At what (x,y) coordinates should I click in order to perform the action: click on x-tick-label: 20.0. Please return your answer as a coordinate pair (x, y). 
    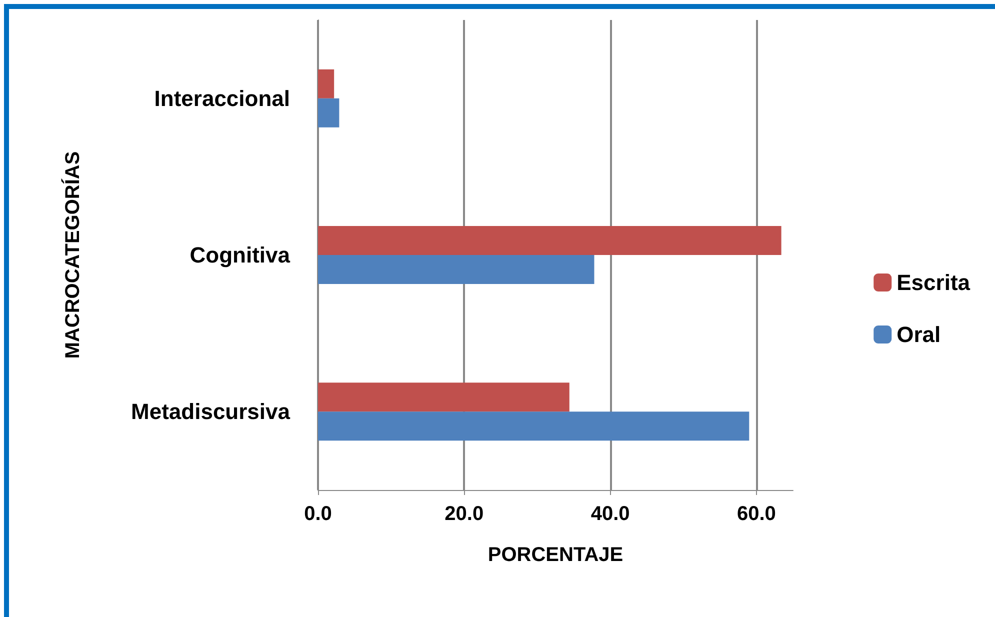
    Looking at the image, I should click on (464, 514).